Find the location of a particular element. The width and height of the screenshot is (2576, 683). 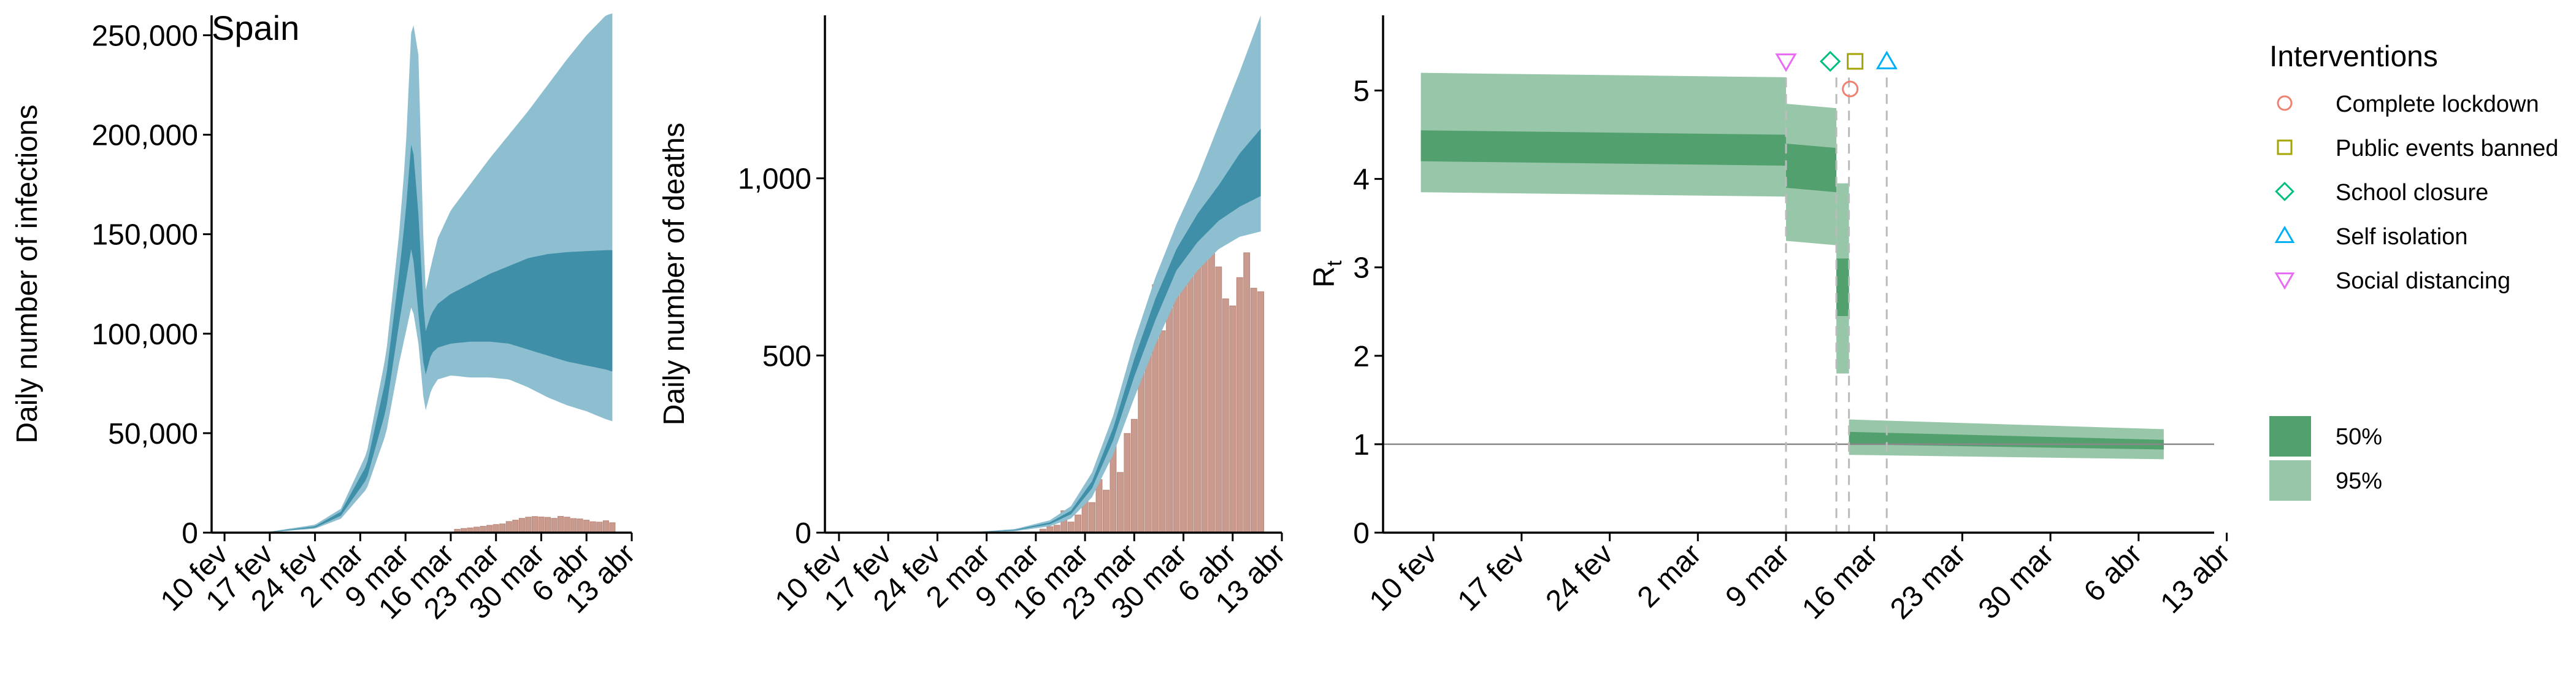

y-axis-label-subscript: t is located at coordinates (1334, 263).